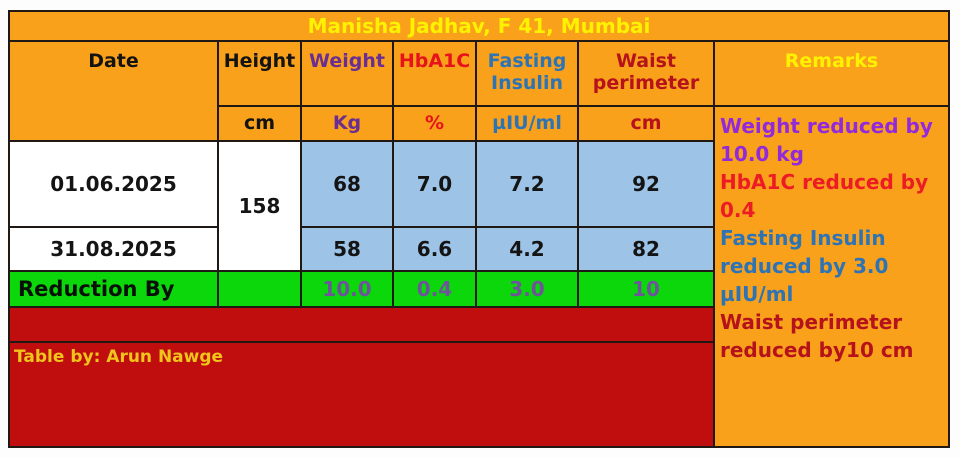 The width and height of the screenshot is (960, 457). What do you see at coordinates (646, 289) in the screenshot?
I see `reduction-waist: 10` at bounding box center [646, 289].